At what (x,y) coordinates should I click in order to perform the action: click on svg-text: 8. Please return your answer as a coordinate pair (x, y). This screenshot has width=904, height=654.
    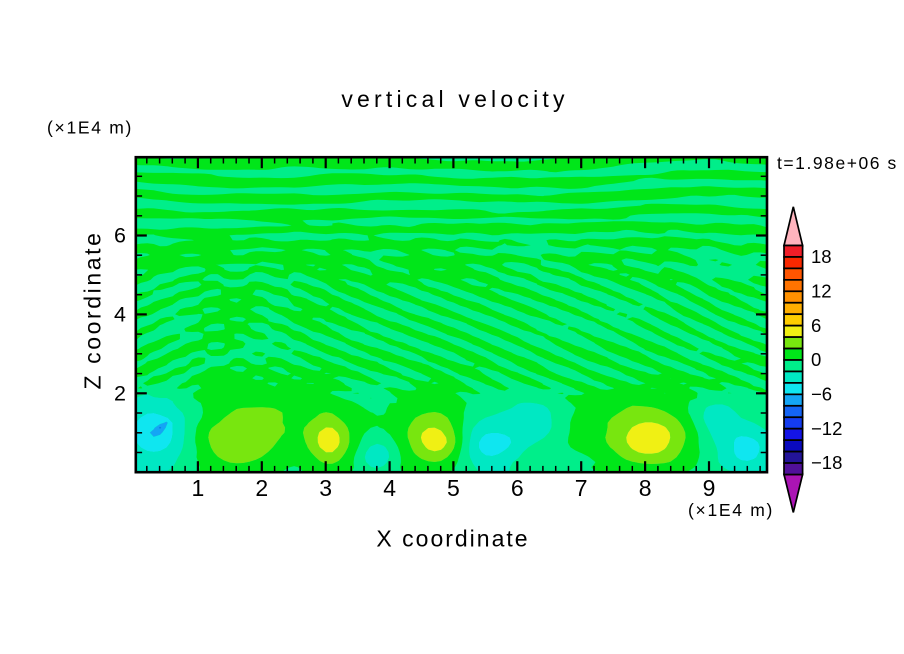
    Looking at the image, I should click on (645, 488).